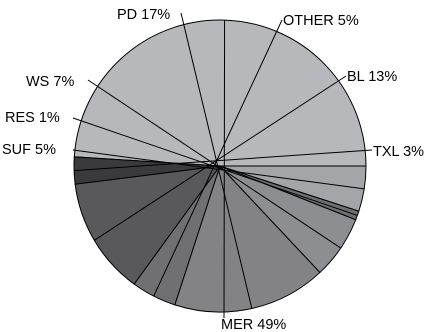  What do you see at coordinates (321, 21) in the screenshot?
I see `slice-label-other: OTHER 5%` at bounding box center [321, 21].